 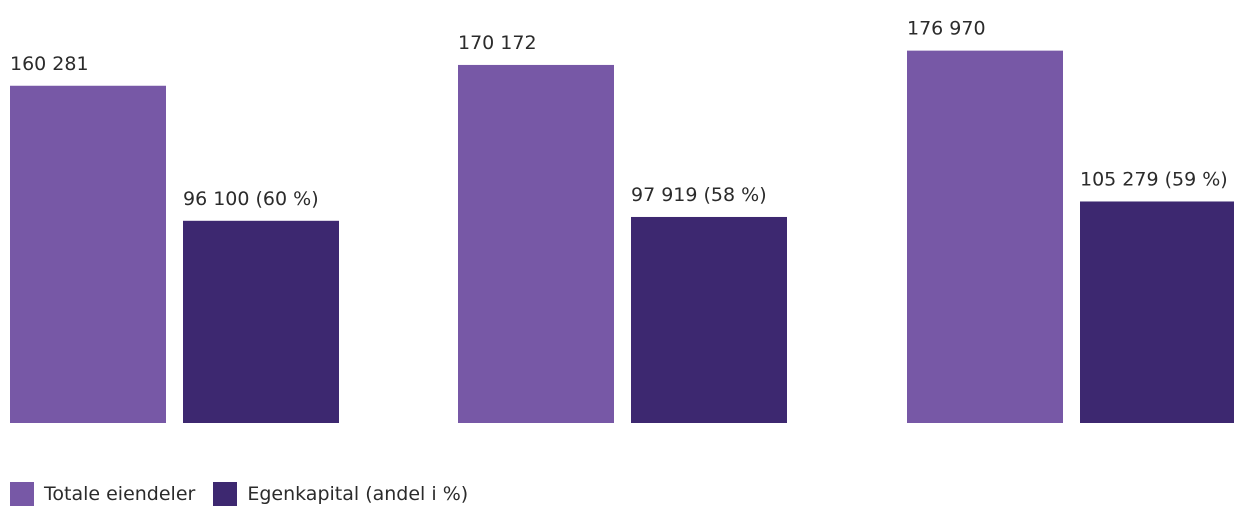 I want to click on legend-item-egenkapital: Egenkapital (andel i %), so click(x=340, y=494).